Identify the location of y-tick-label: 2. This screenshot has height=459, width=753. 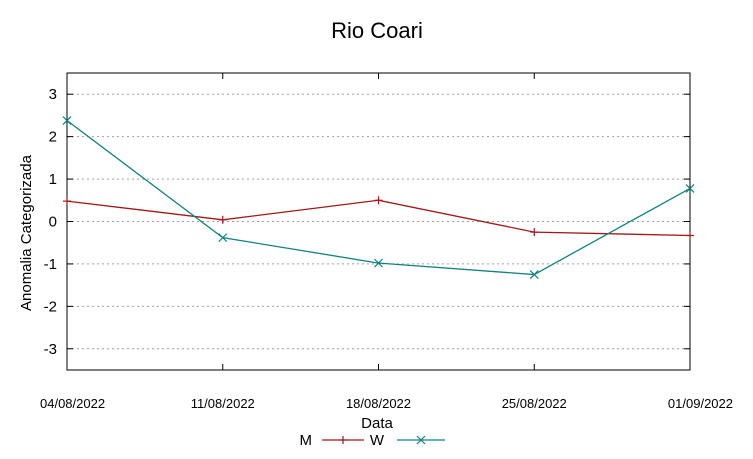
(53, 137).